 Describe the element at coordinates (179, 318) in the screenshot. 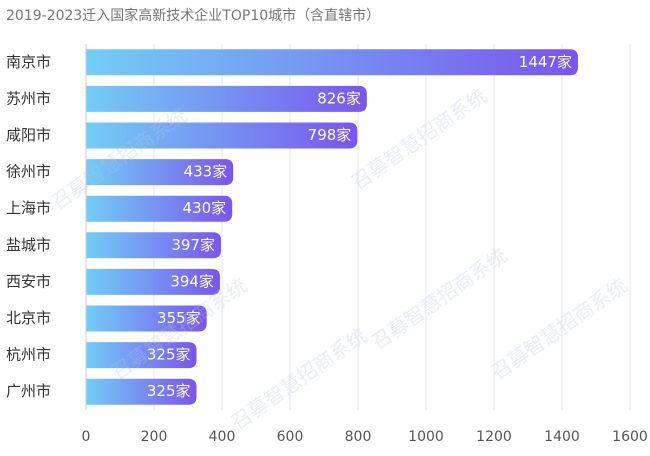

I see `value-label: 355家` at that location.